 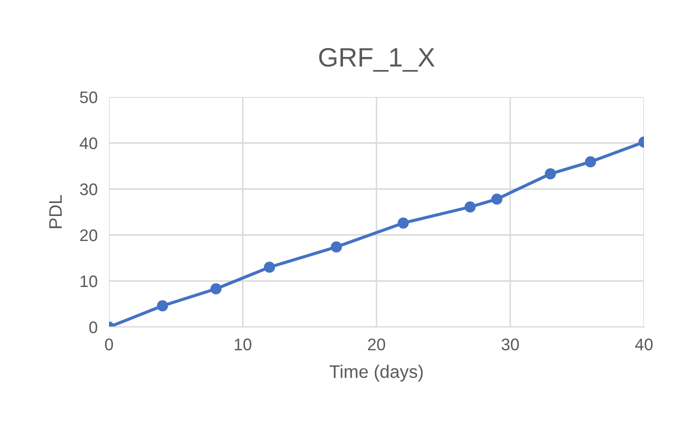 I want to click on x-tick-label: 30, so click(x=510, y=344).